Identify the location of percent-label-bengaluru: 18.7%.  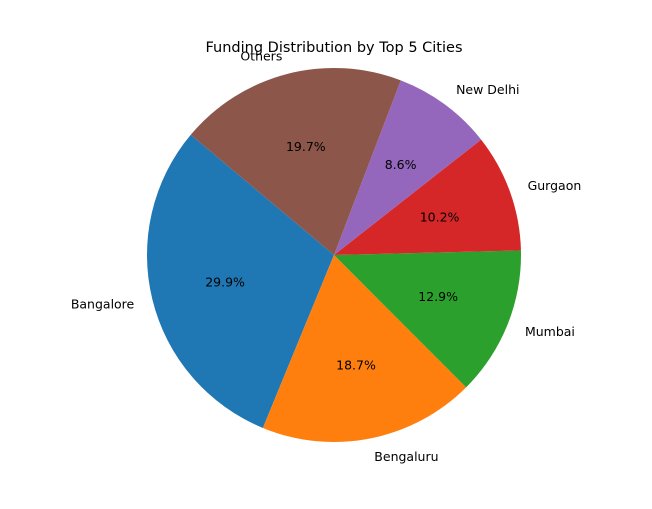
(356, 365).